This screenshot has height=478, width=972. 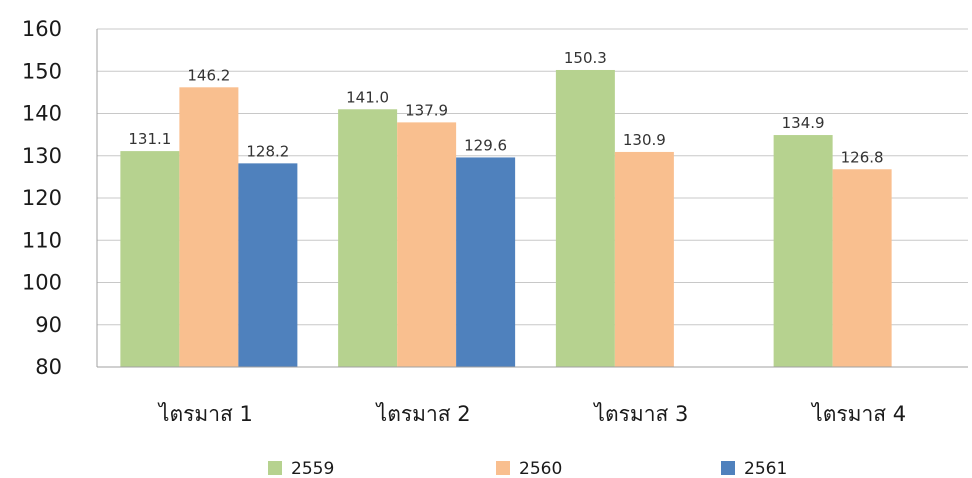 I want to click on legend: 2559 2560 2561, so click(x=527, y=468).